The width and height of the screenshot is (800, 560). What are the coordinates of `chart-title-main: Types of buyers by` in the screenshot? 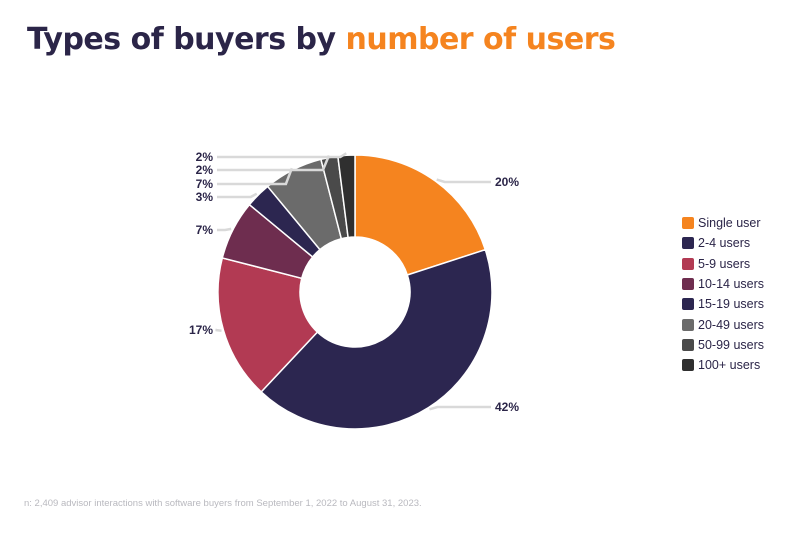 It's located at (186, 39).